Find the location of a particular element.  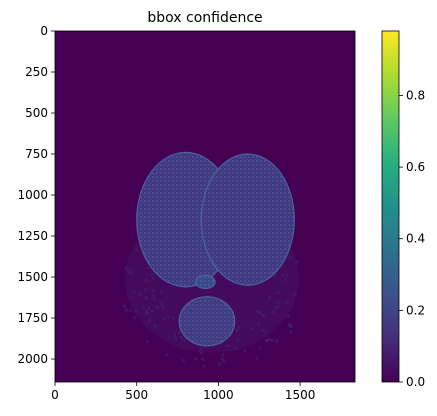

y-tick-label: 0 is located at coordinates (44, 31).